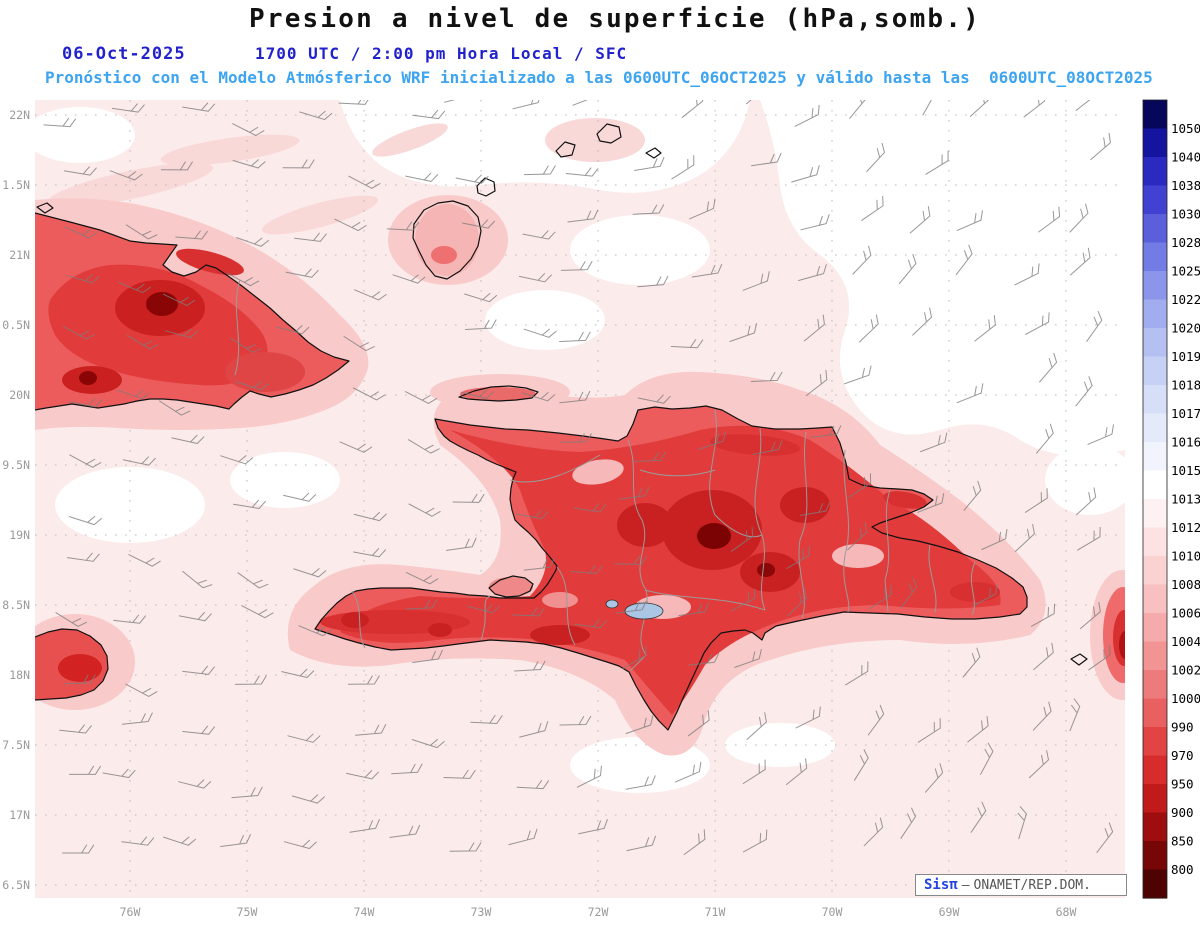 Image resolution: width=1200 pixels, height=927 pixels. I want to click on valid-time: 1700 UTC / 2:00 pm Hora Local / SFC, so click(441, 53).